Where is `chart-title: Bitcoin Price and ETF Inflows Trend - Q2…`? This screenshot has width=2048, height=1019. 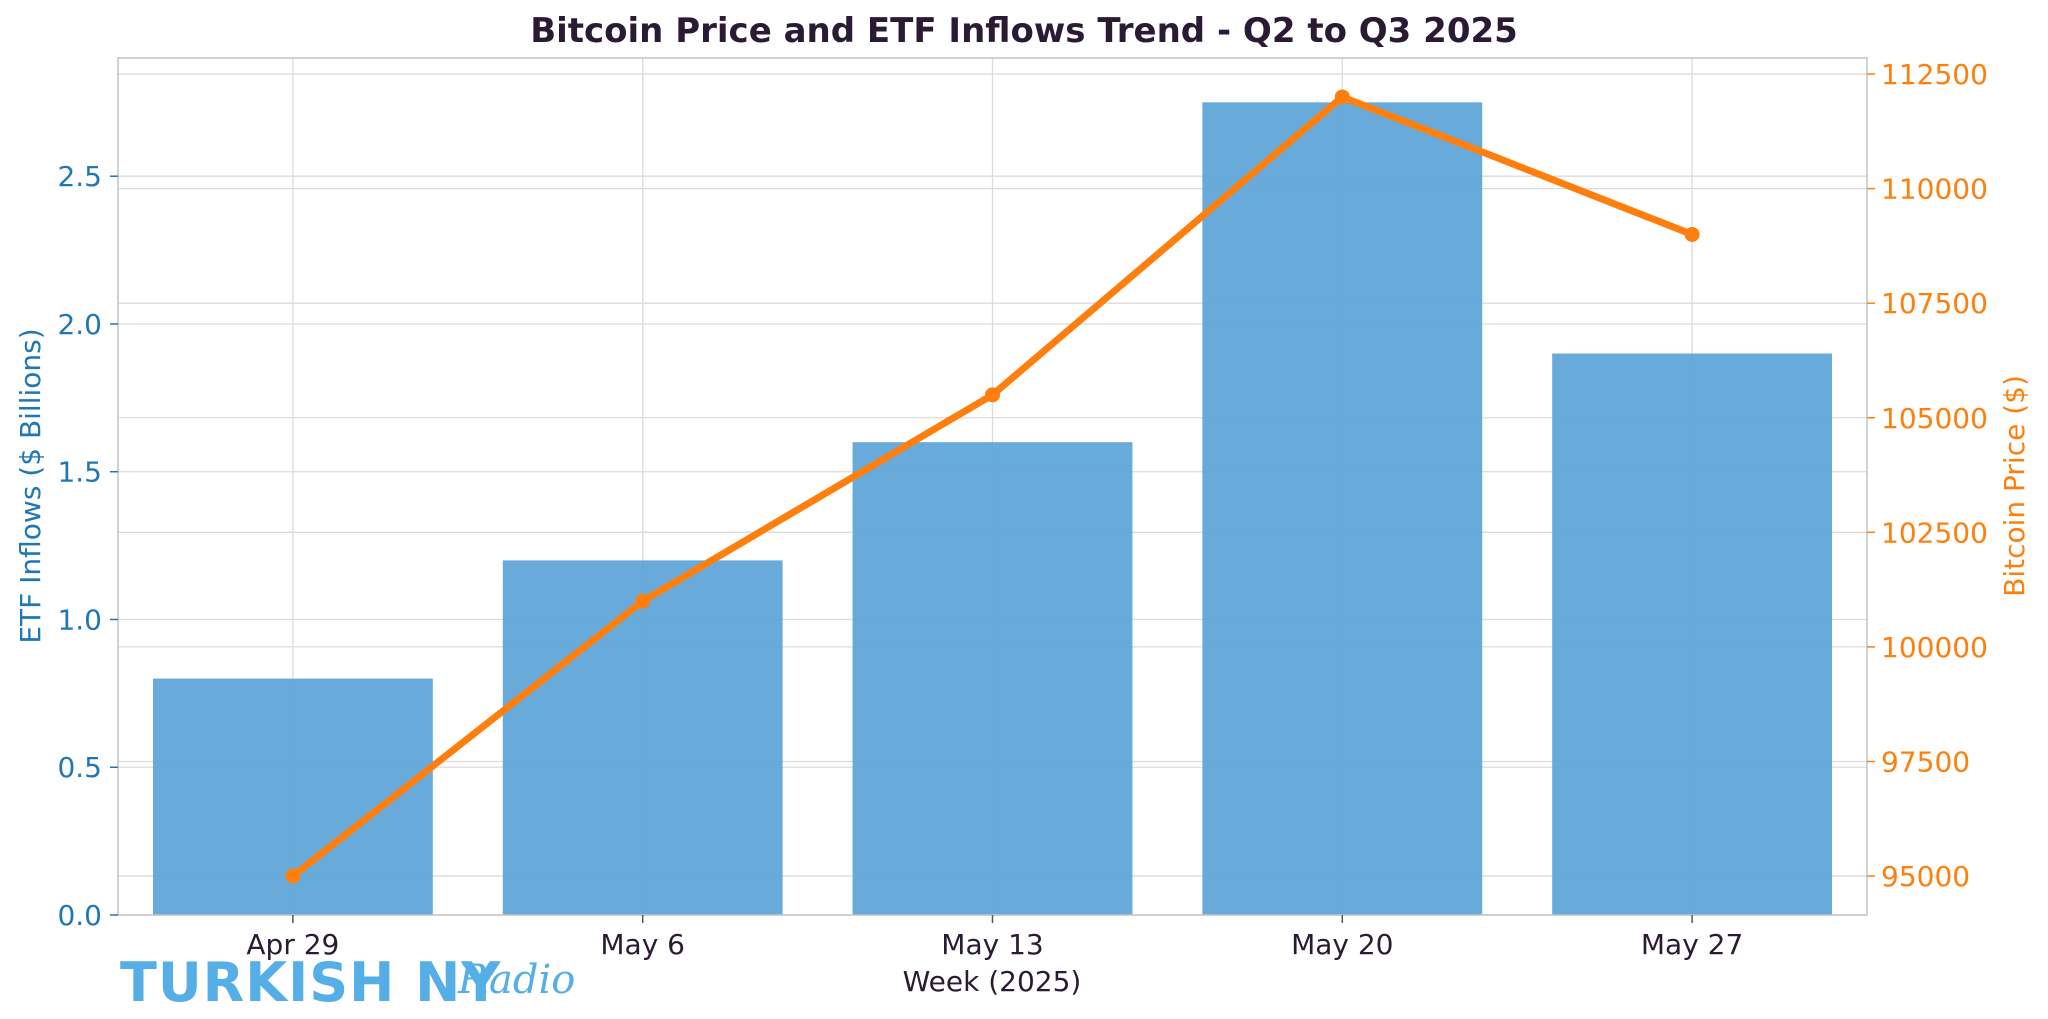 chart-title: Bitcoin Price and ETF Inflows Trend - Q2… is located at coordinates (1024, 31).